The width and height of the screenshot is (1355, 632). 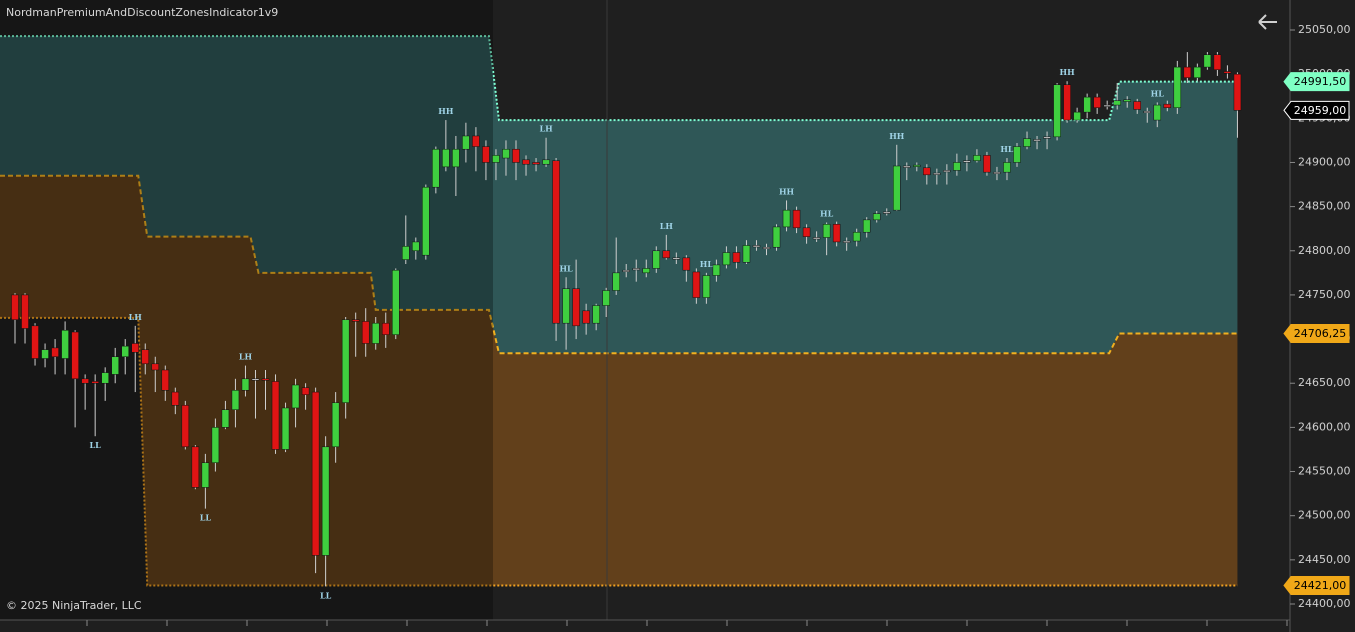 What do you see at coordinates (1324, 294) in the screenshot?
I see `y-tick-label: 24750,00` at bounding box center [1324, 294].